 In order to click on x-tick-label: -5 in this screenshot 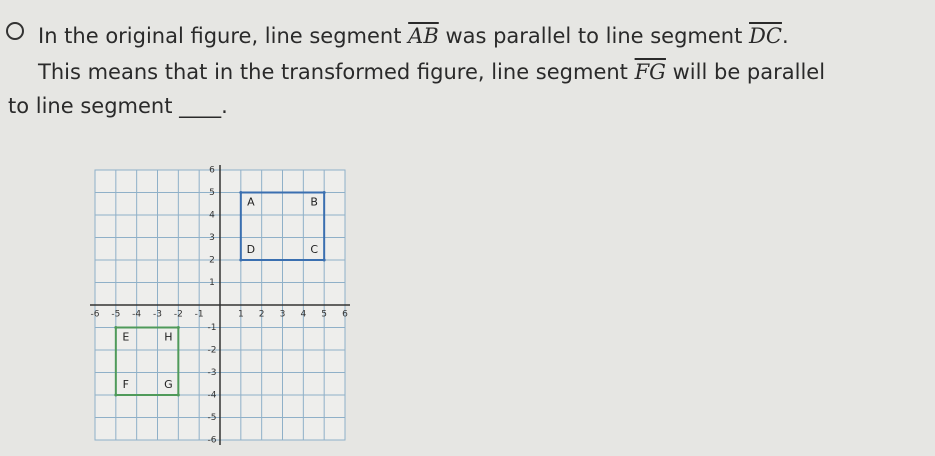, I will do `click(115, 315)`.